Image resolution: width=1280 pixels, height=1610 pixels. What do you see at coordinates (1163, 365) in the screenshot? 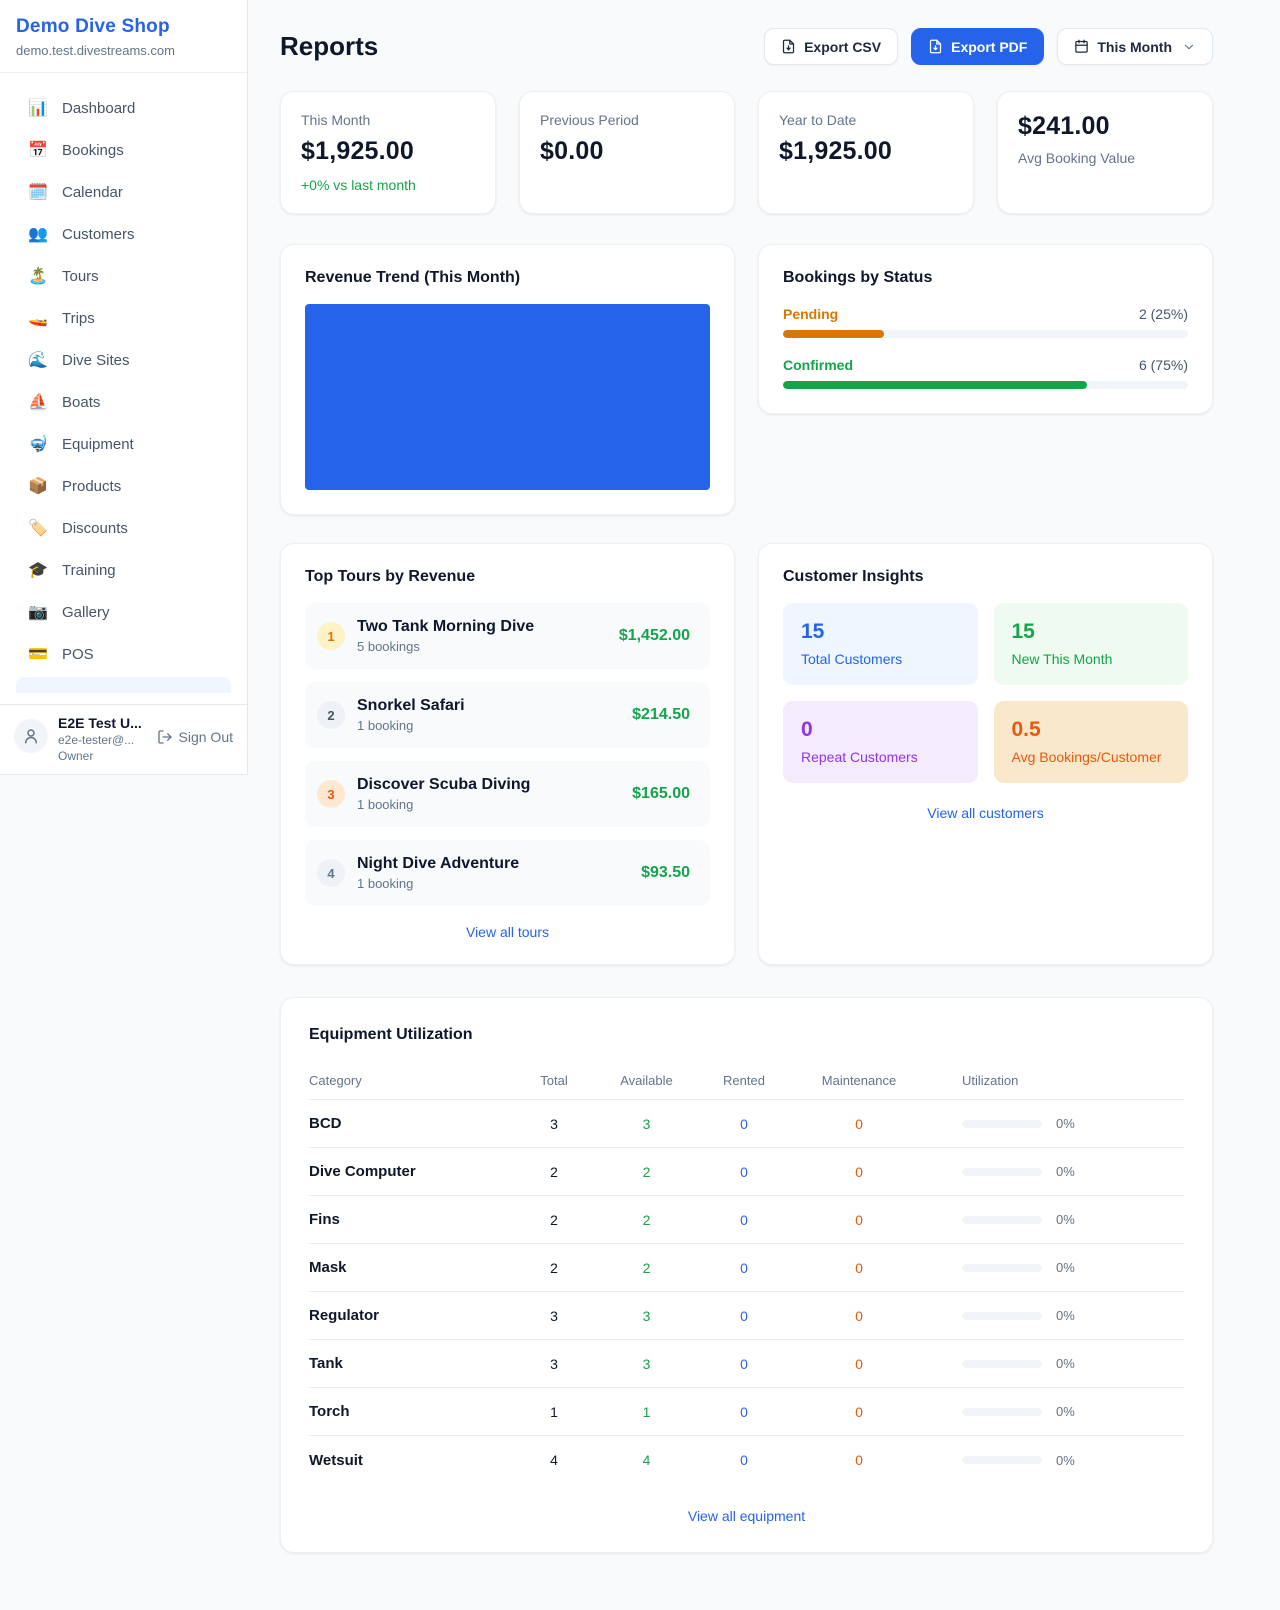
I see `status-value: 6 (75%)` at bounding box center [1163, 365].